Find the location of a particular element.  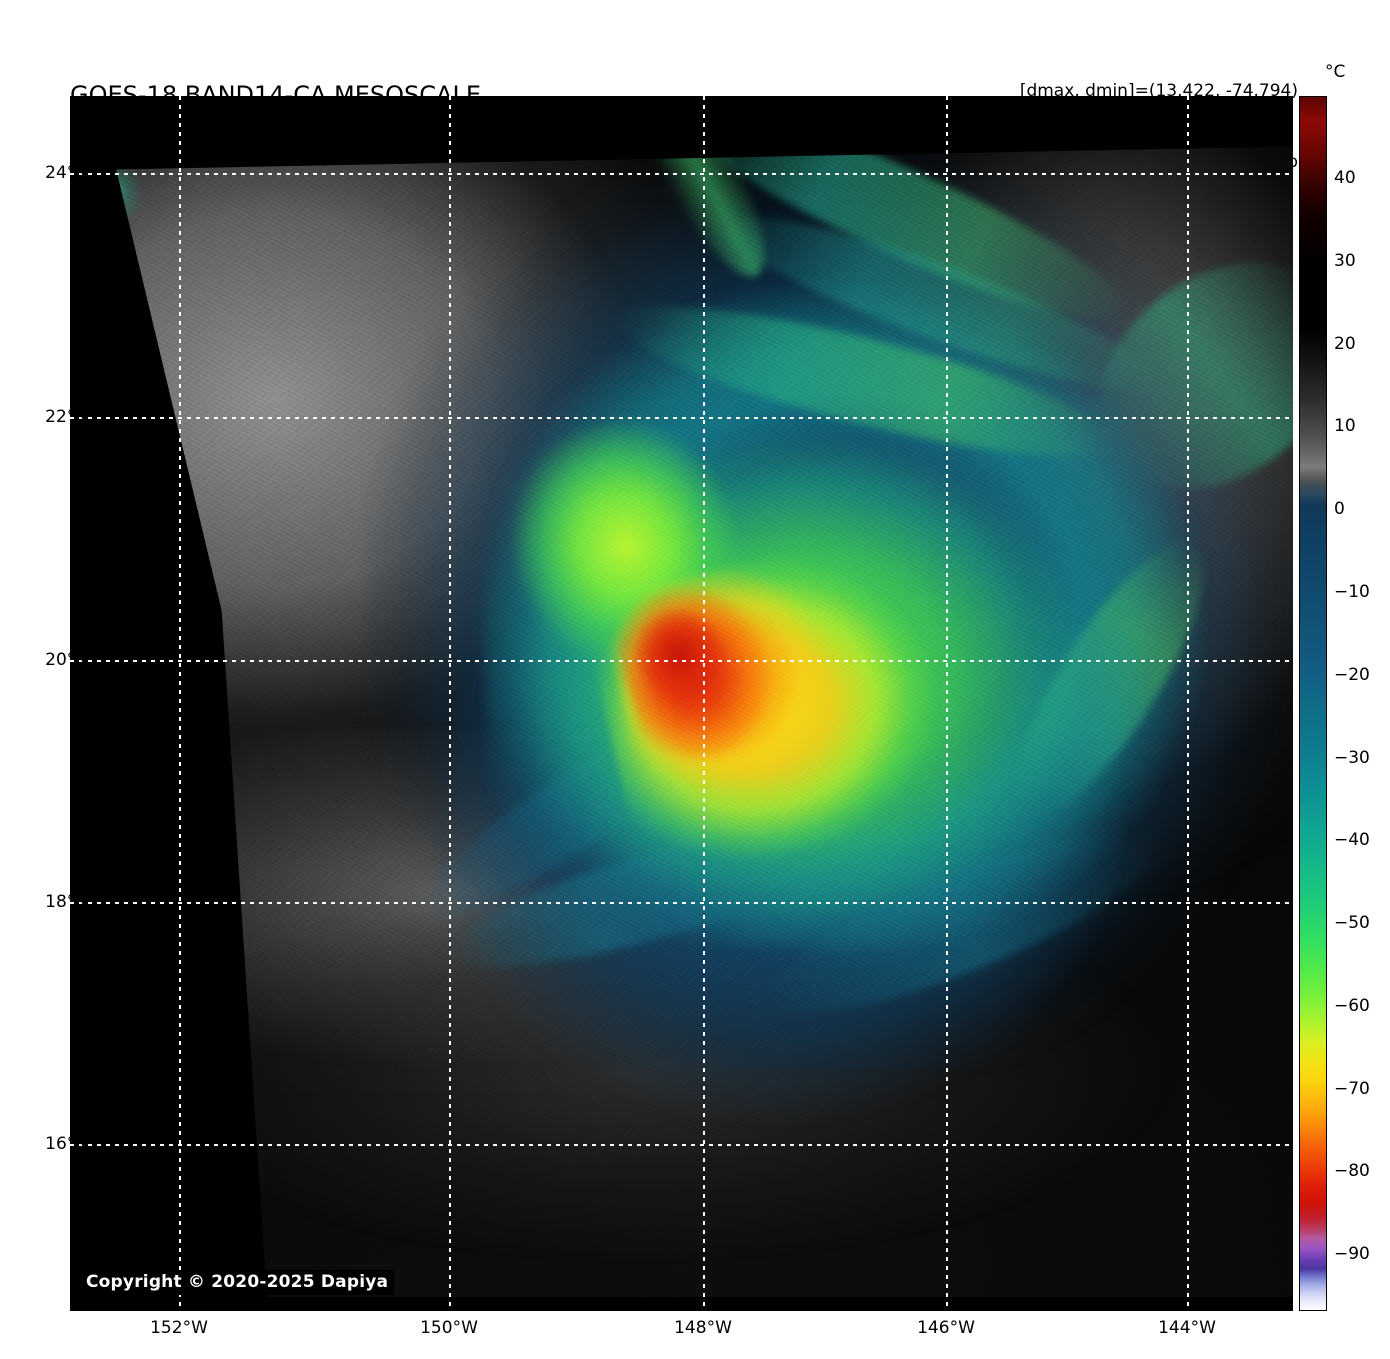

gridline-lat-24n is located at coordinates (681, 174).